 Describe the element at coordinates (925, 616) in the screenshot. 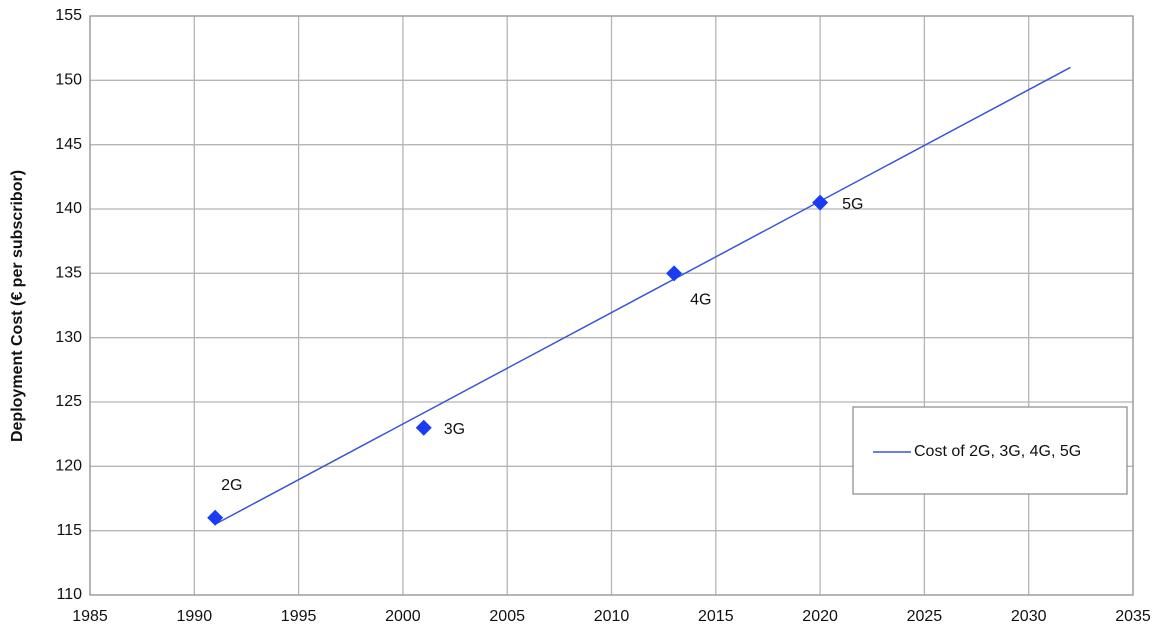

I see `x-tick-label: 2025` at that location.